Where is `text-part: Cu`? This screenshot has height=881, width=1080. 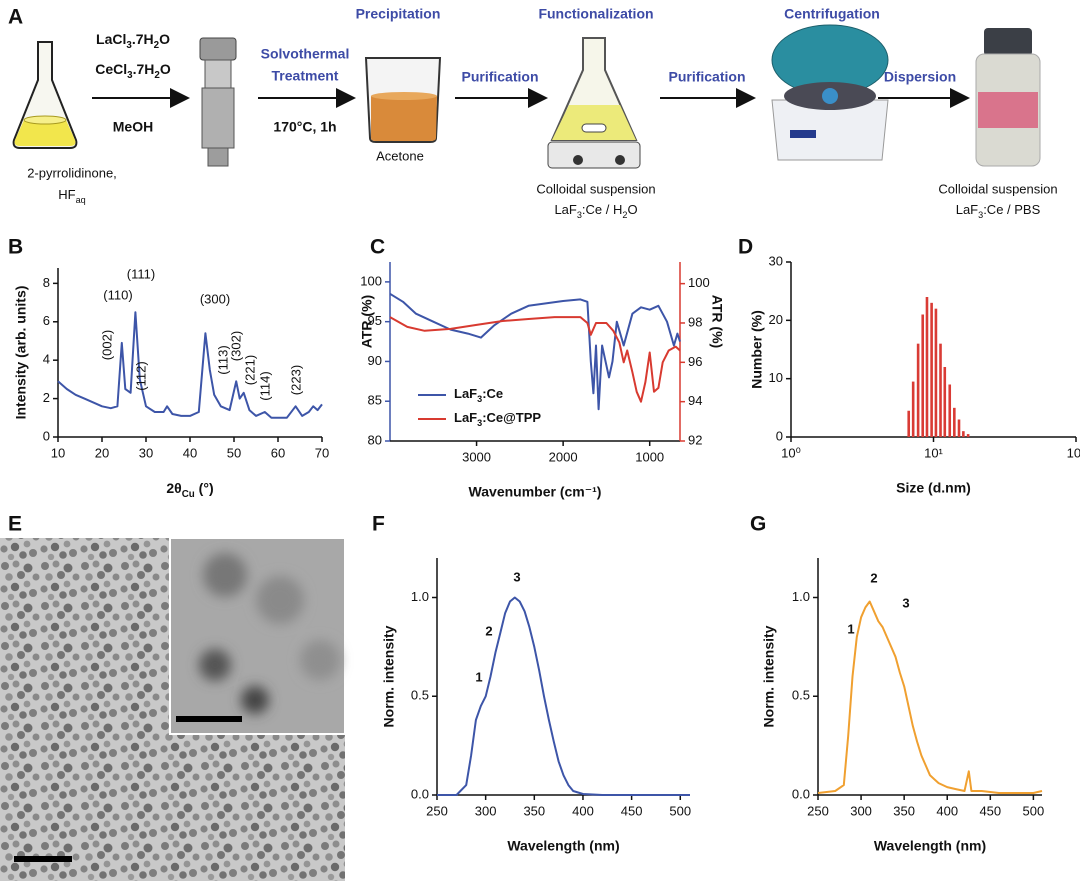
text-part: Cu is located at coordinates (188, 494).